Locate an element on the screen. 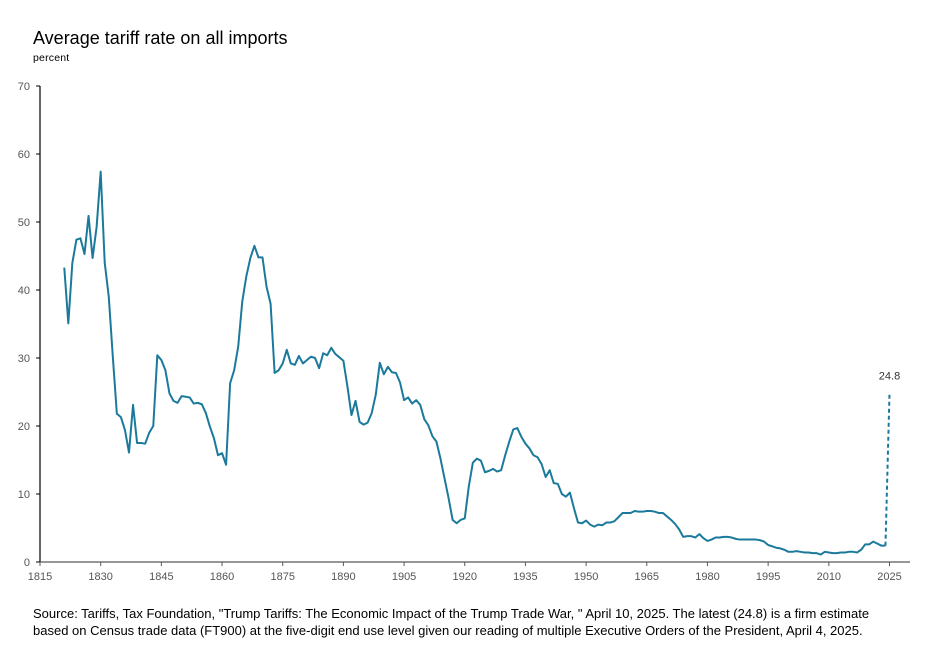 Image resolution: width=945 pixels, height=666 pixels. x-tick-label: 1890 is located at coordinates (343, 577).